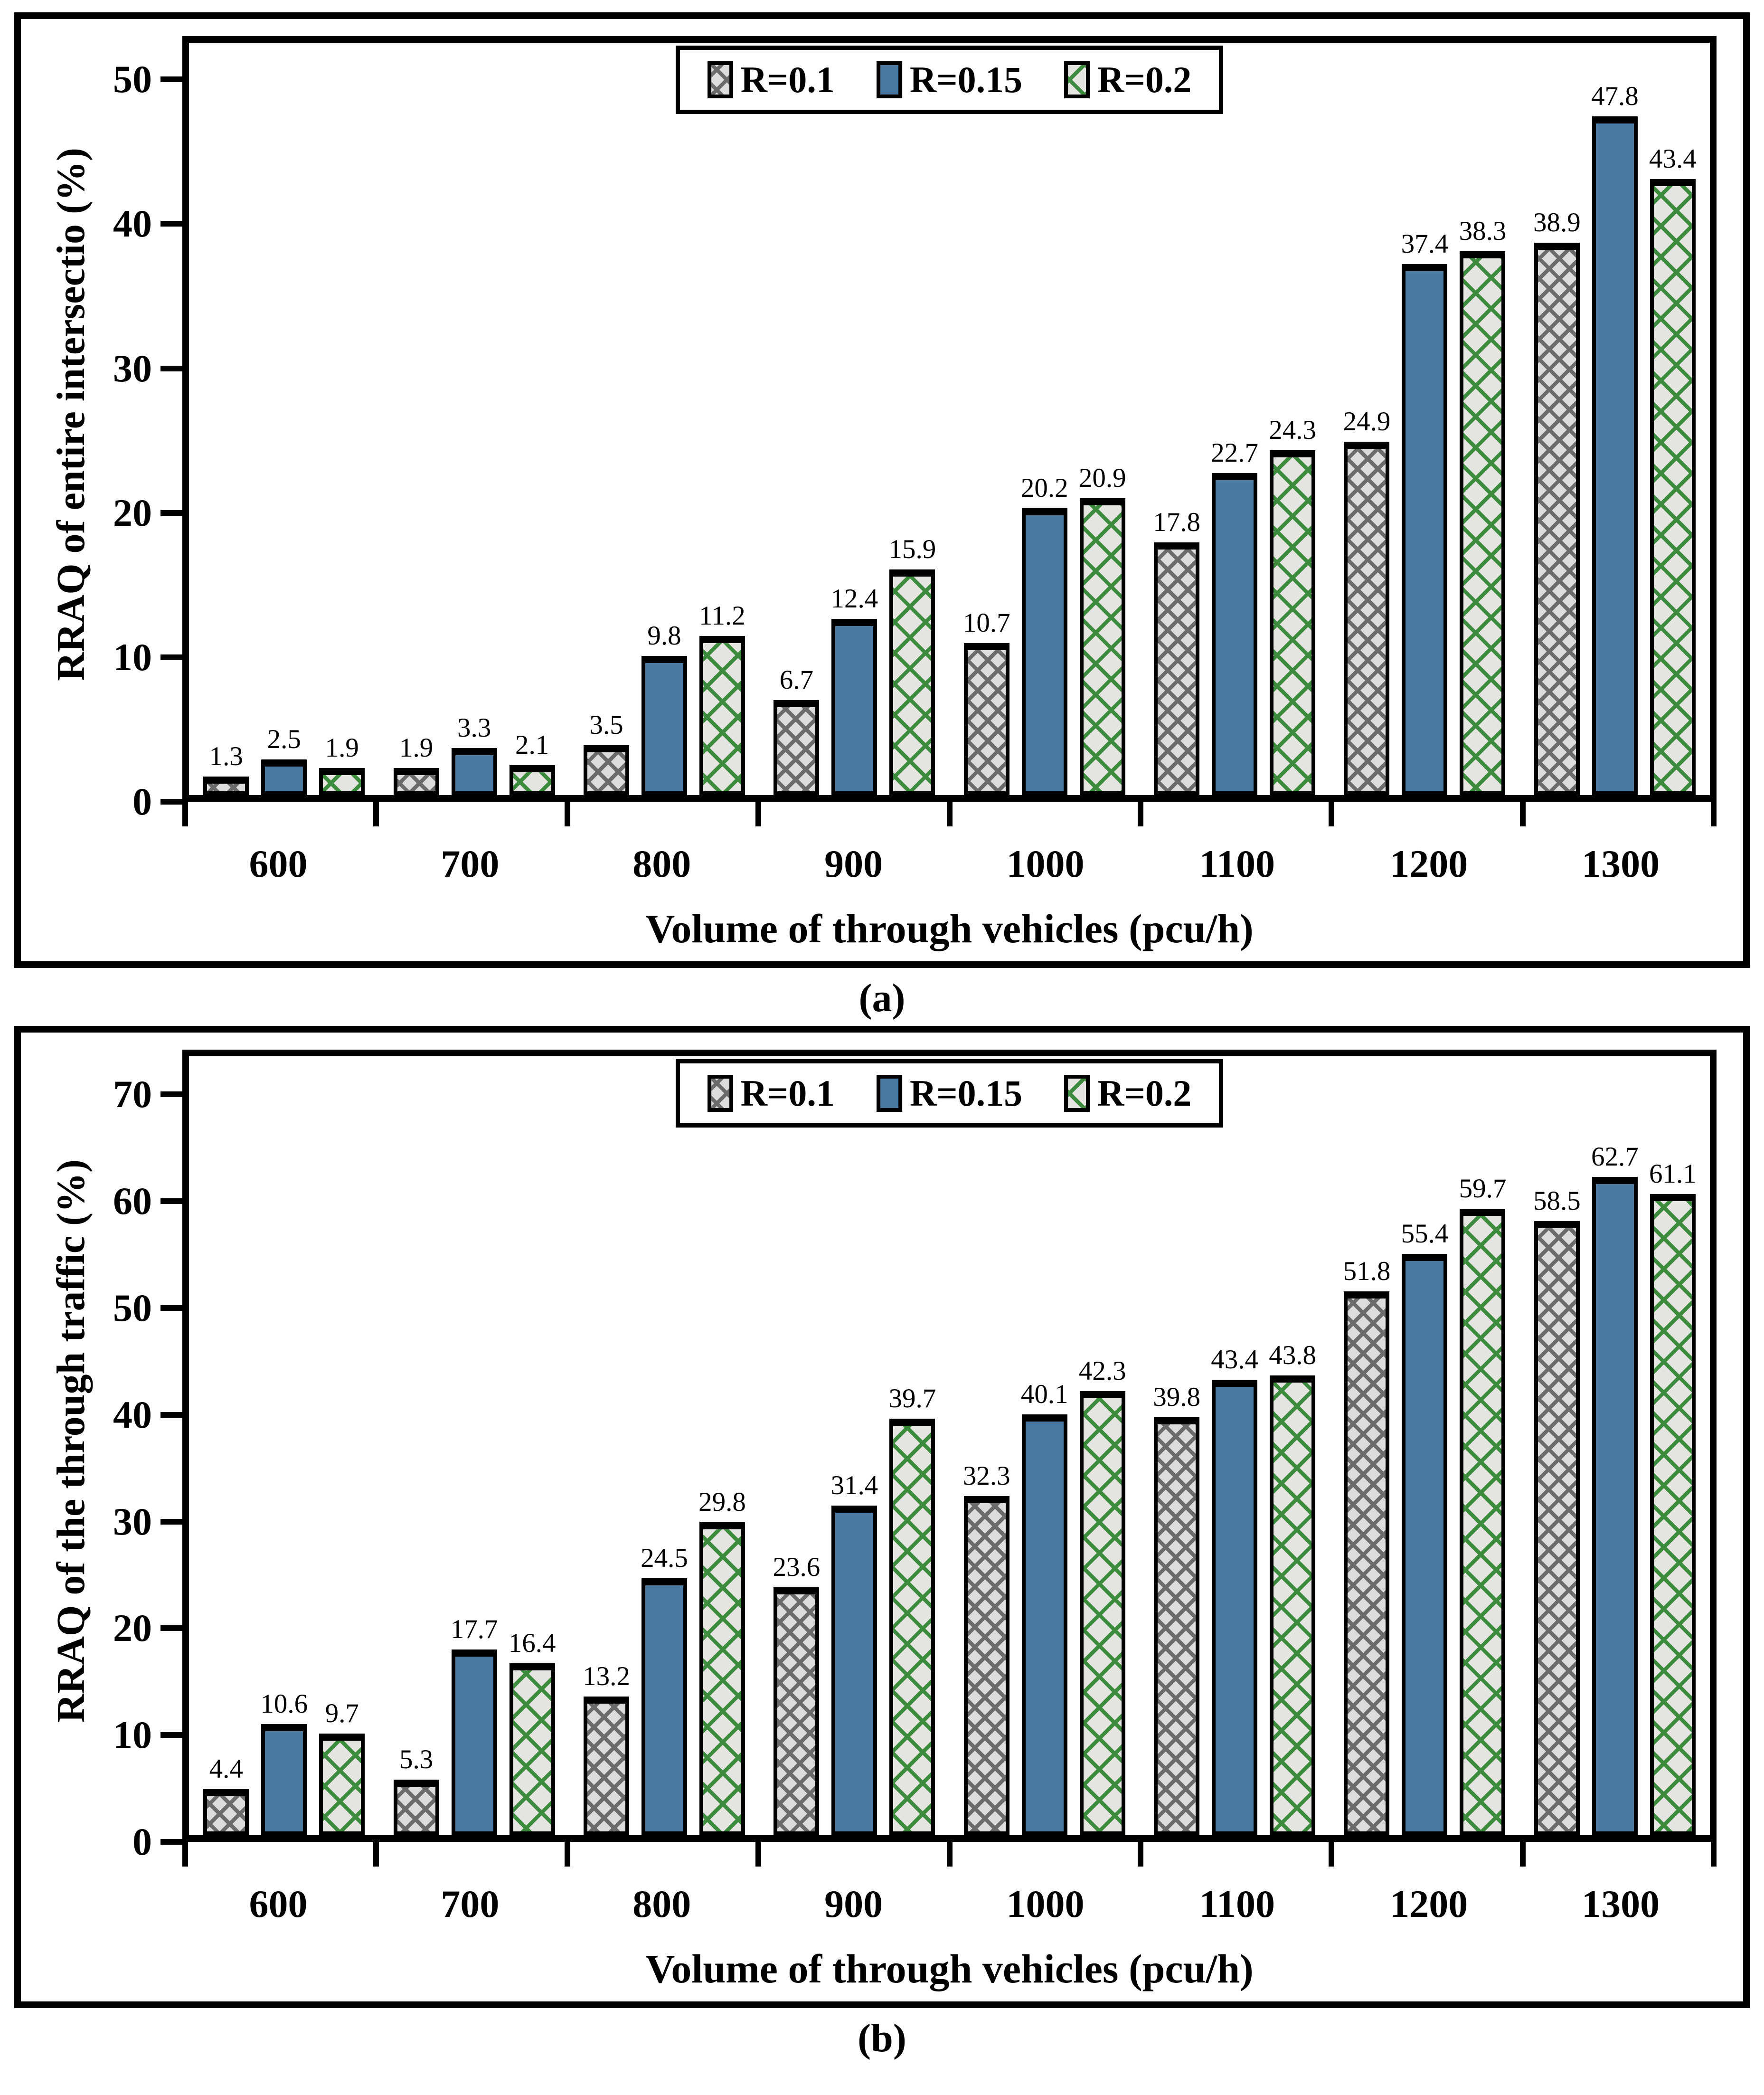 This screenshot has height=2095, width=1764. What do you see at coordinates (342, 748) in the screenshot?
I see `bar-value-label: 1.9` at bounding box center [342, 748].